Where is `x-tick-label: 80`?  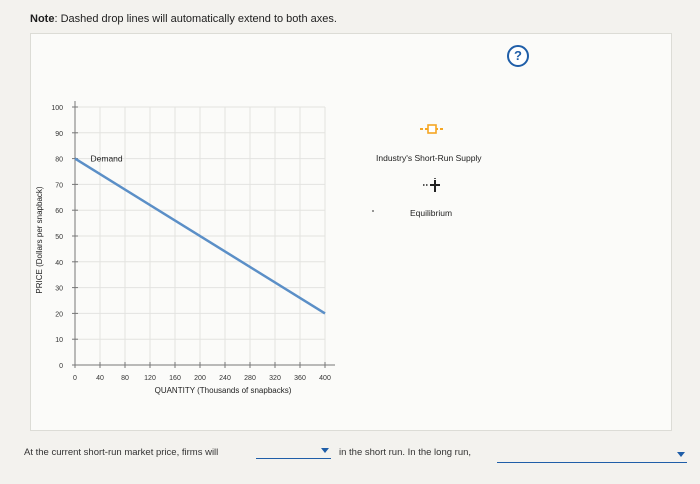 x-tick-label: 80 is located at coordinates (125, 378).